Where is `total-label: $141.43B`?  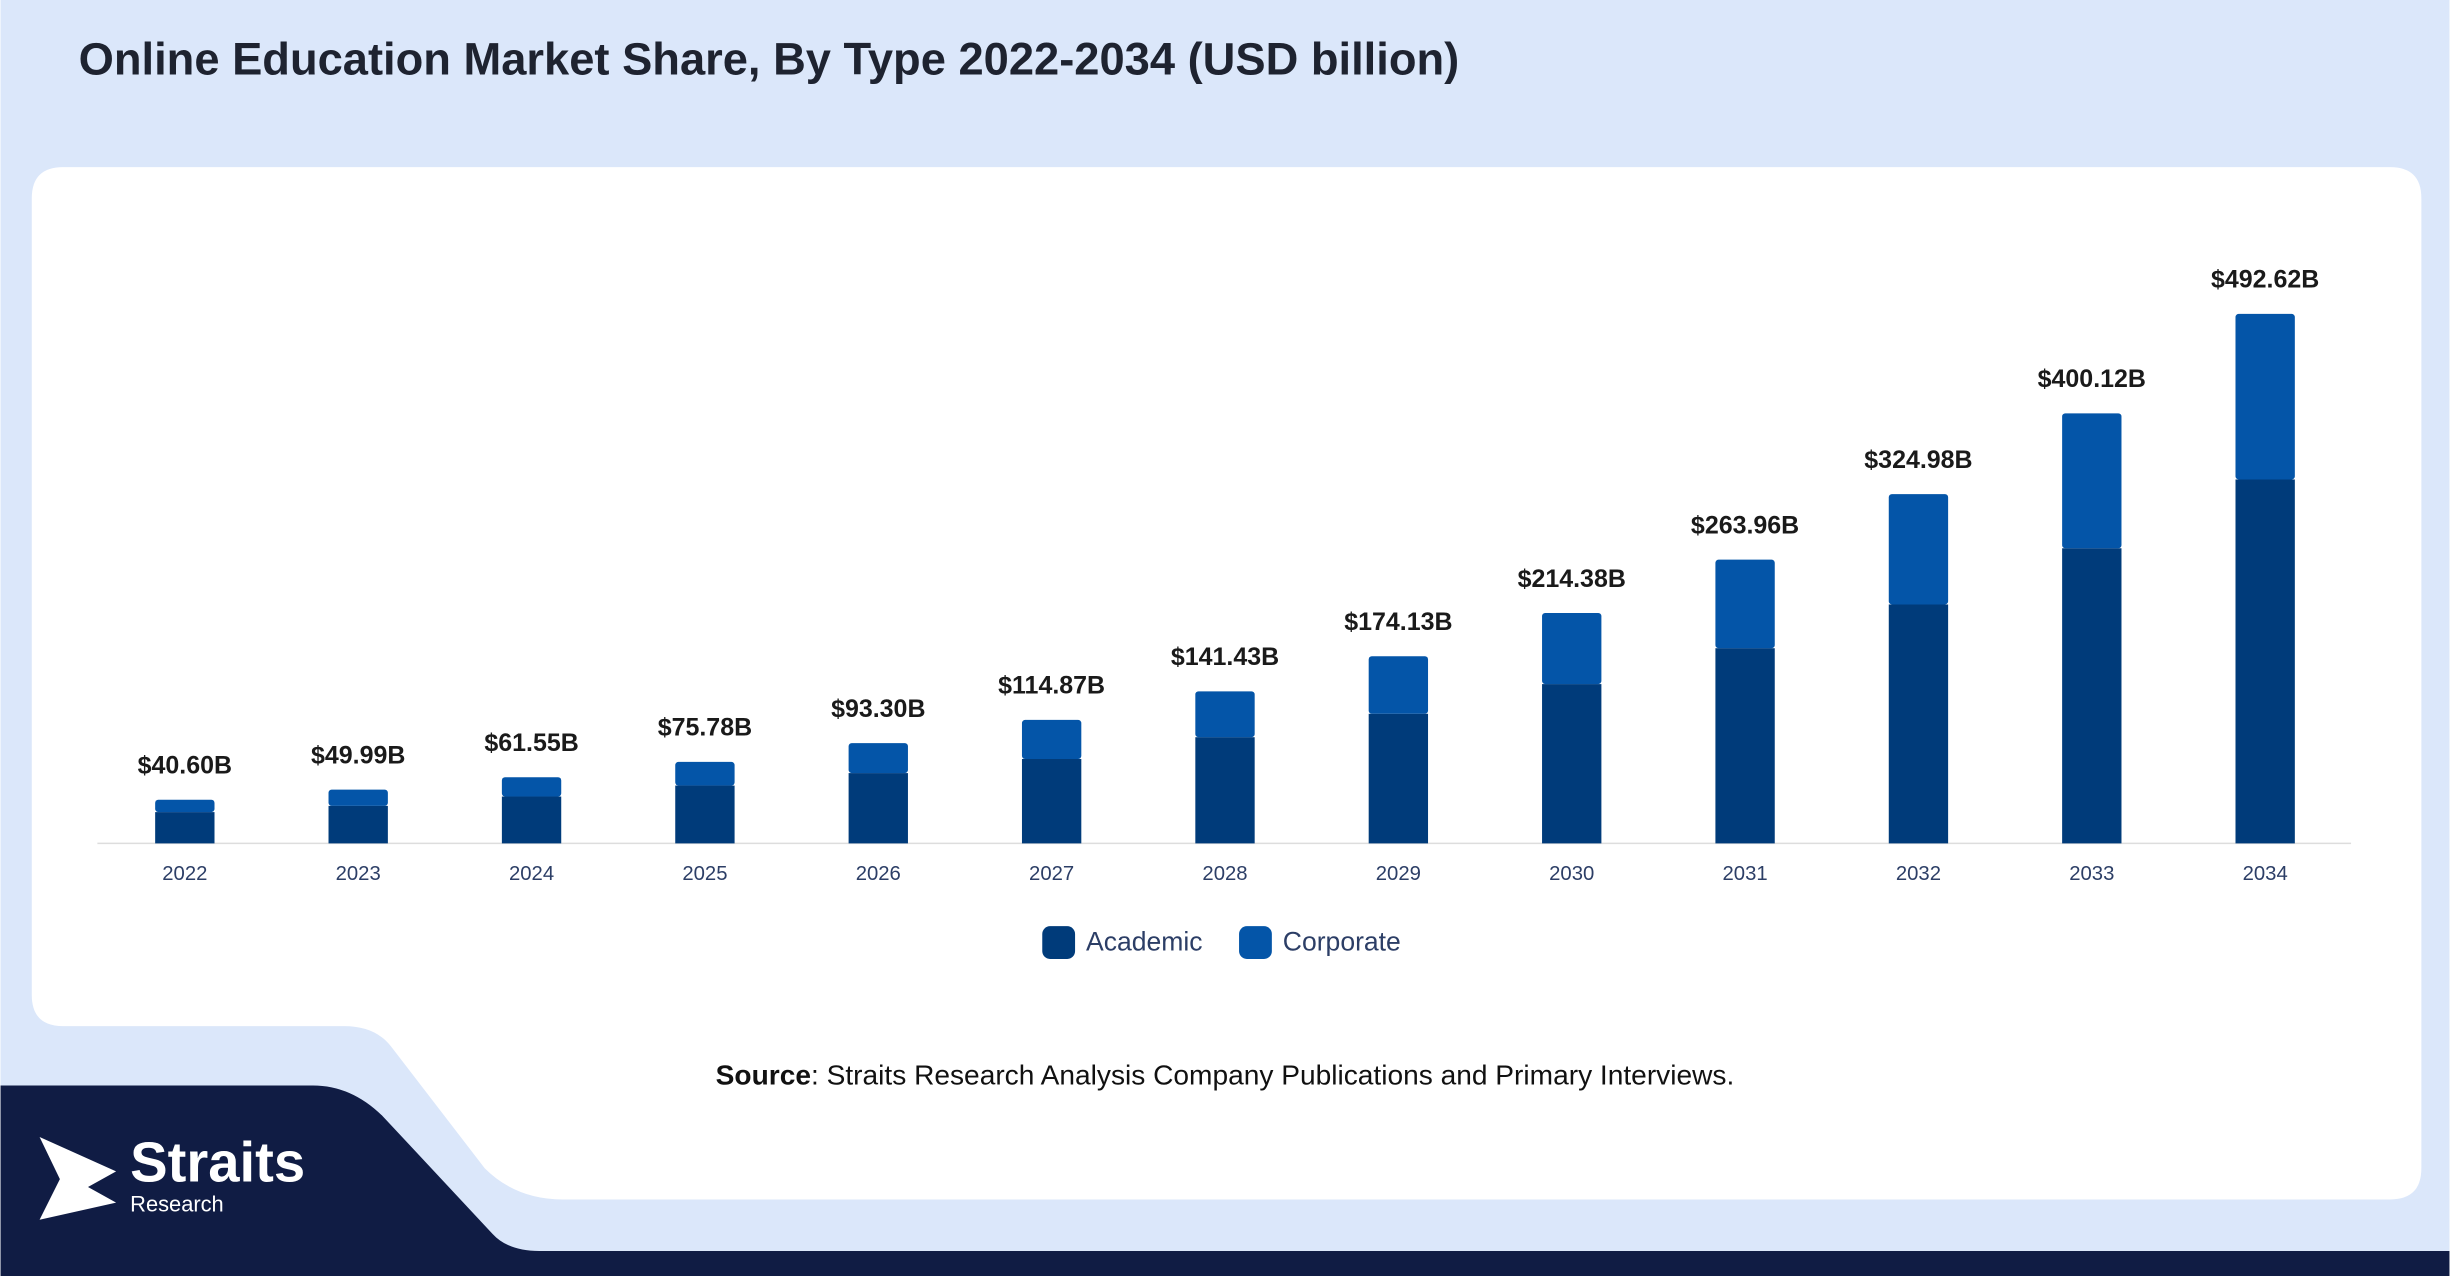
total-label: $141.43B is located at coordinates (1225, 657).